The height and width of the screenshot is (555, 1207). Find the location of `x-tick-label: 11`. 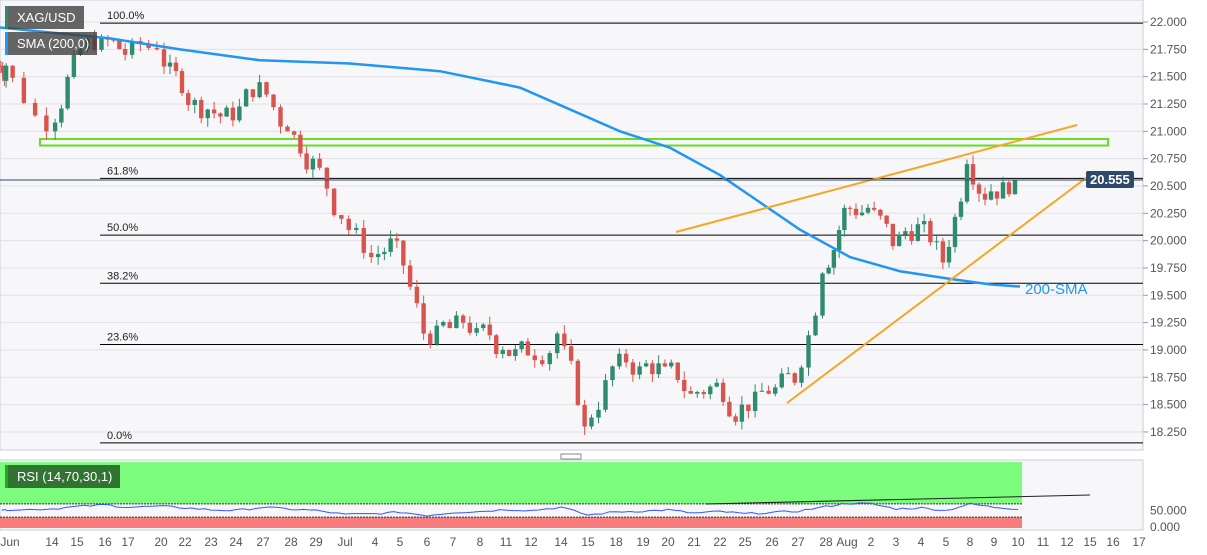

x-tick-label: 11 is located at coordinates (506, 542).